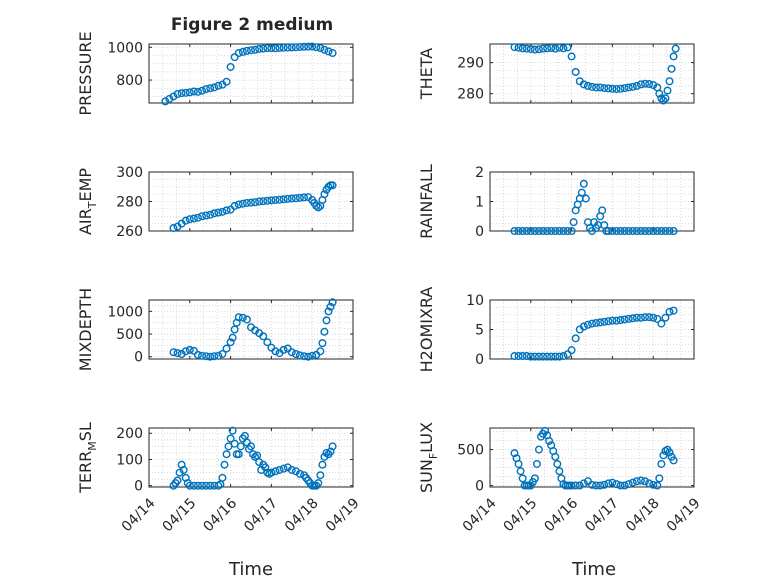  Describe the element at coordinates (479, 173) in the screenshot. I see `y-tick-label: 2` at that location.